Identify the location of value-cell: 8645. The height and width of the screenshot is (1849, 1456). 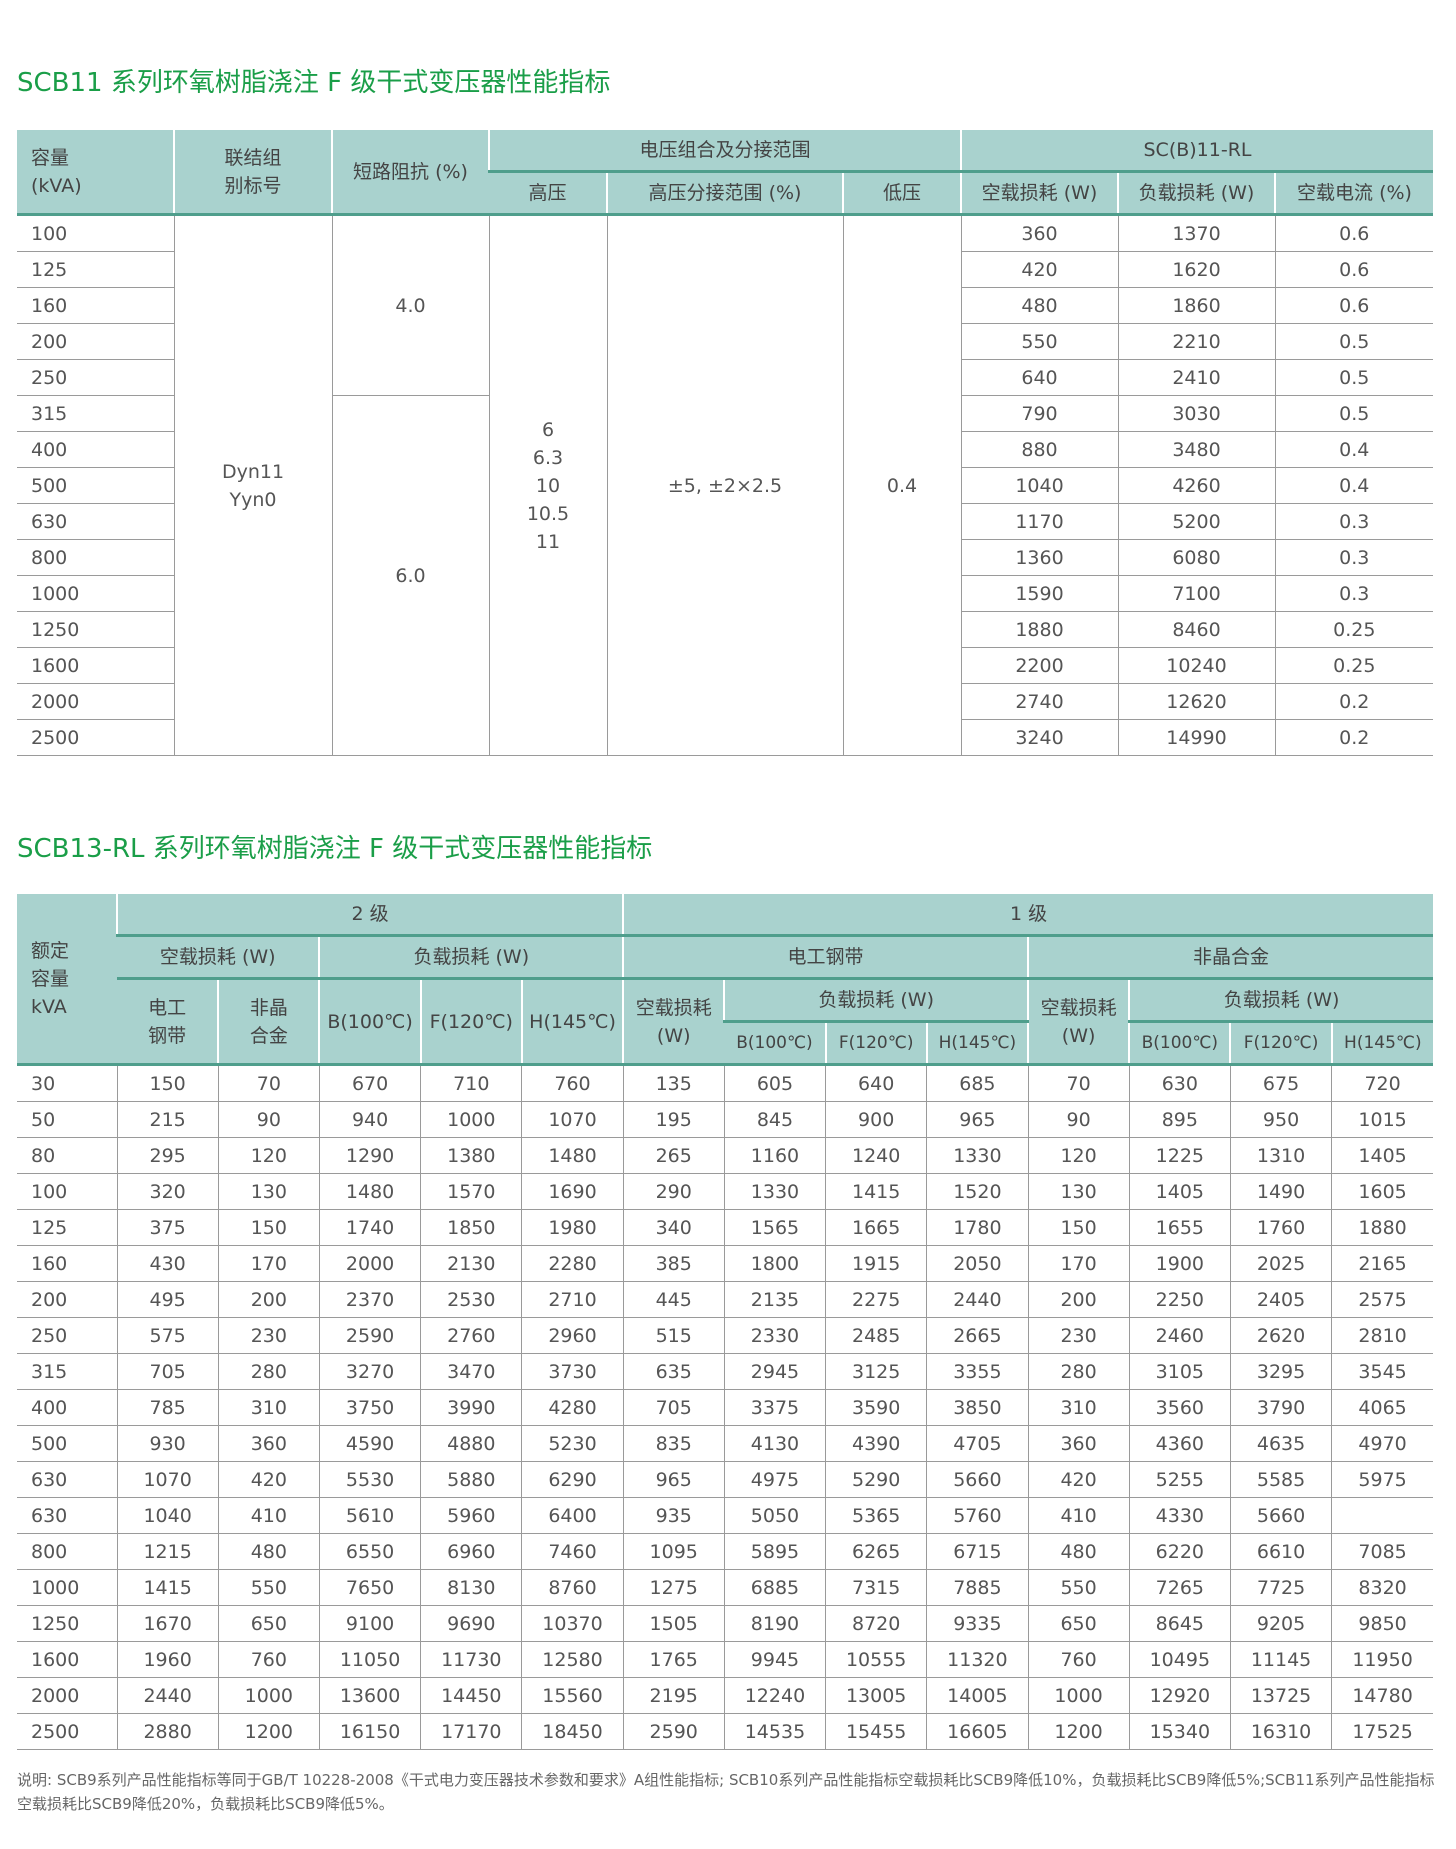
(1179, 1623).